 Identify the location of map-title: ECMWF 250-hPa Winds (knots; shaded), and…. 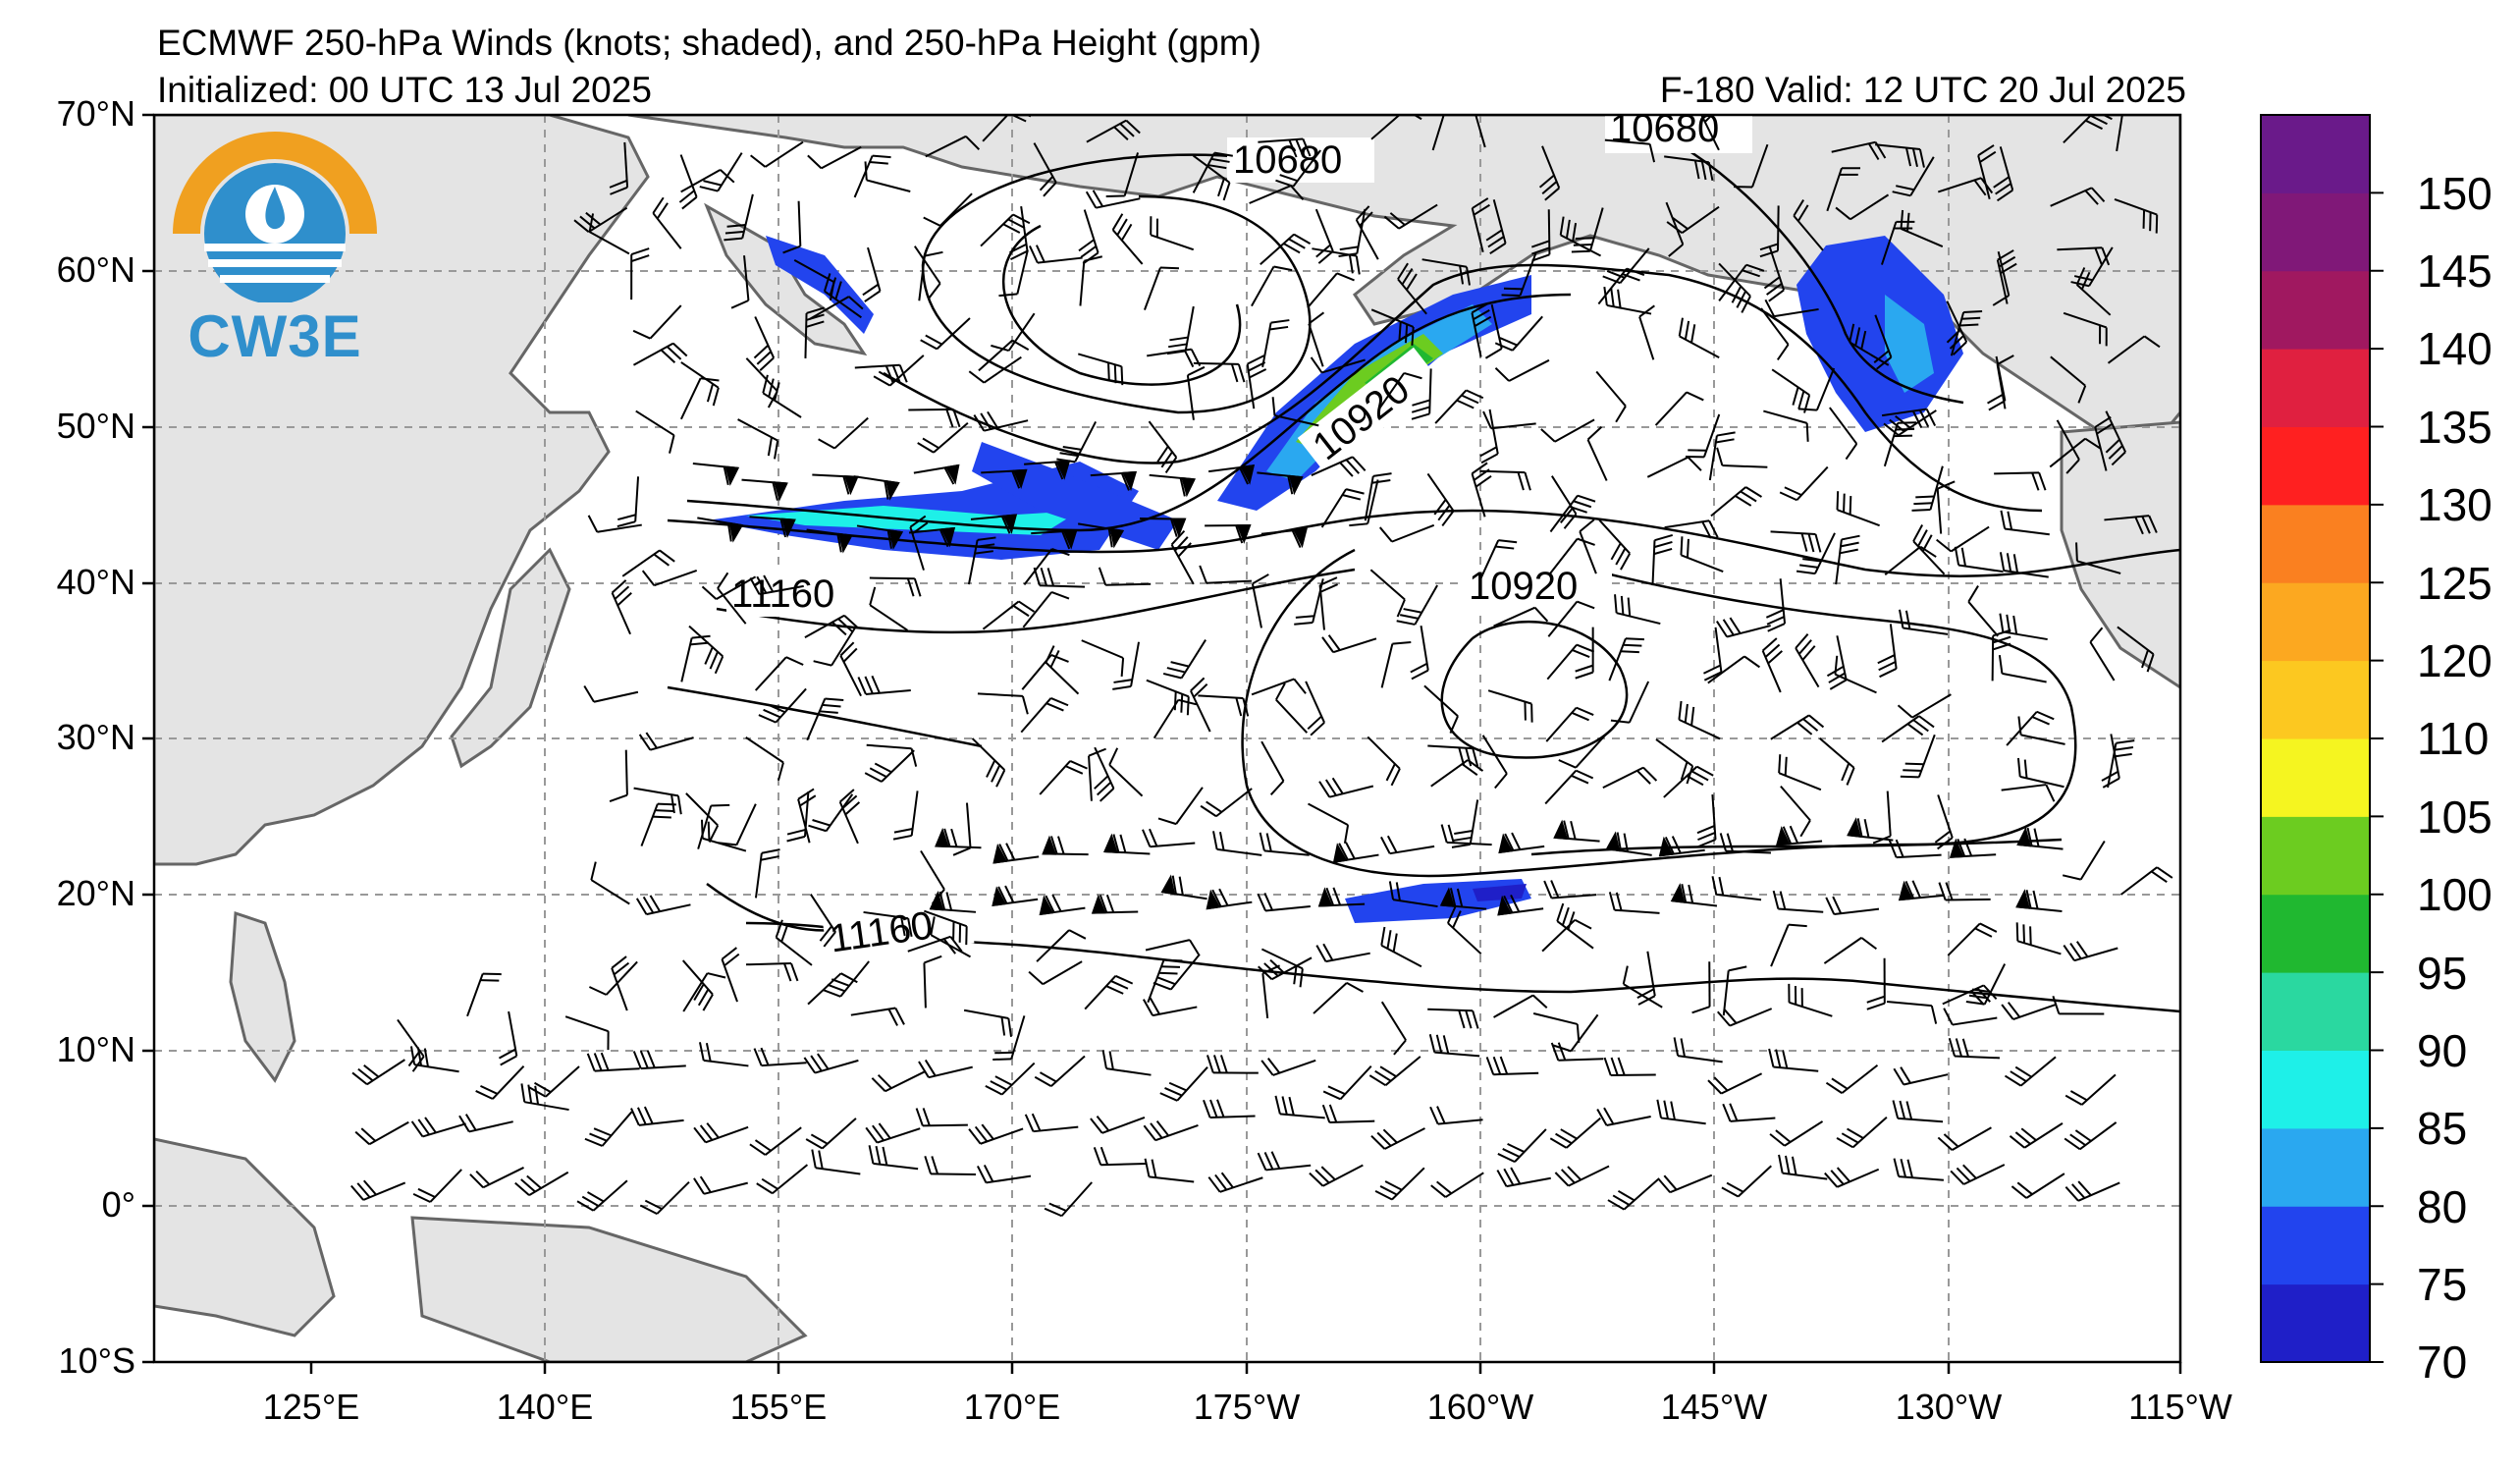
(709, 43).